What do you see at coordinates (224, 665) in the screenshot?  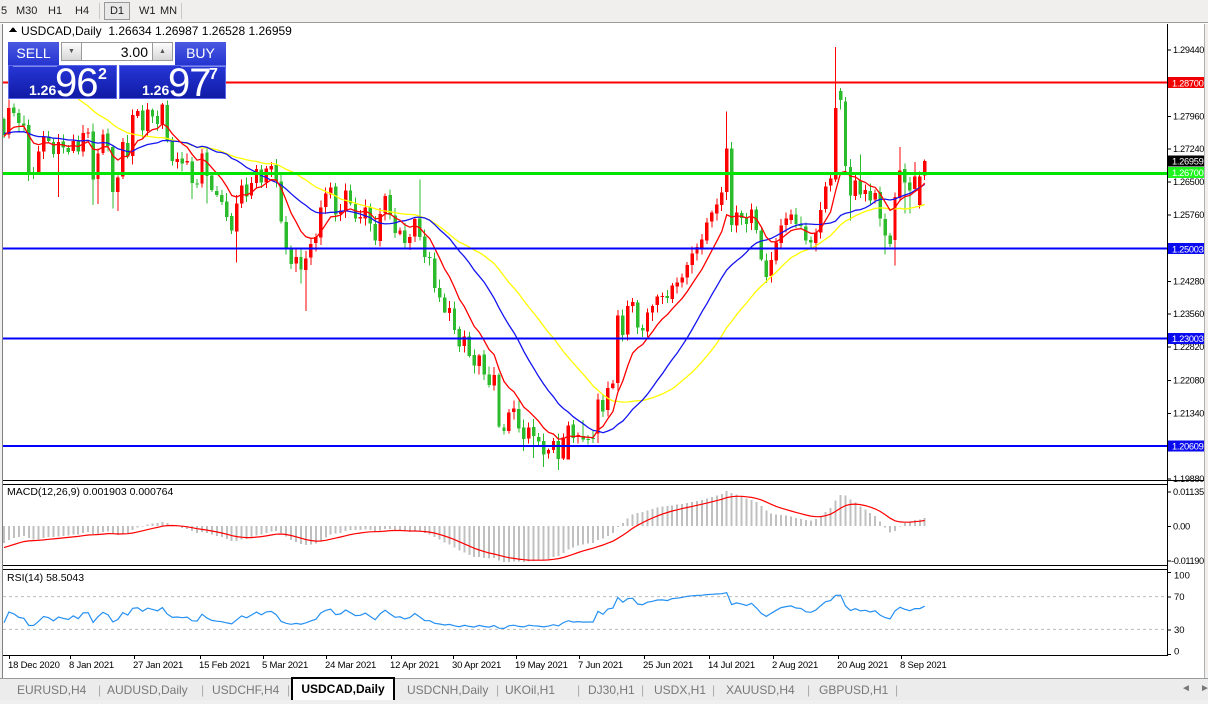 I see `svg-text: 15 Feb 2021` at bounding box center [224, 665].